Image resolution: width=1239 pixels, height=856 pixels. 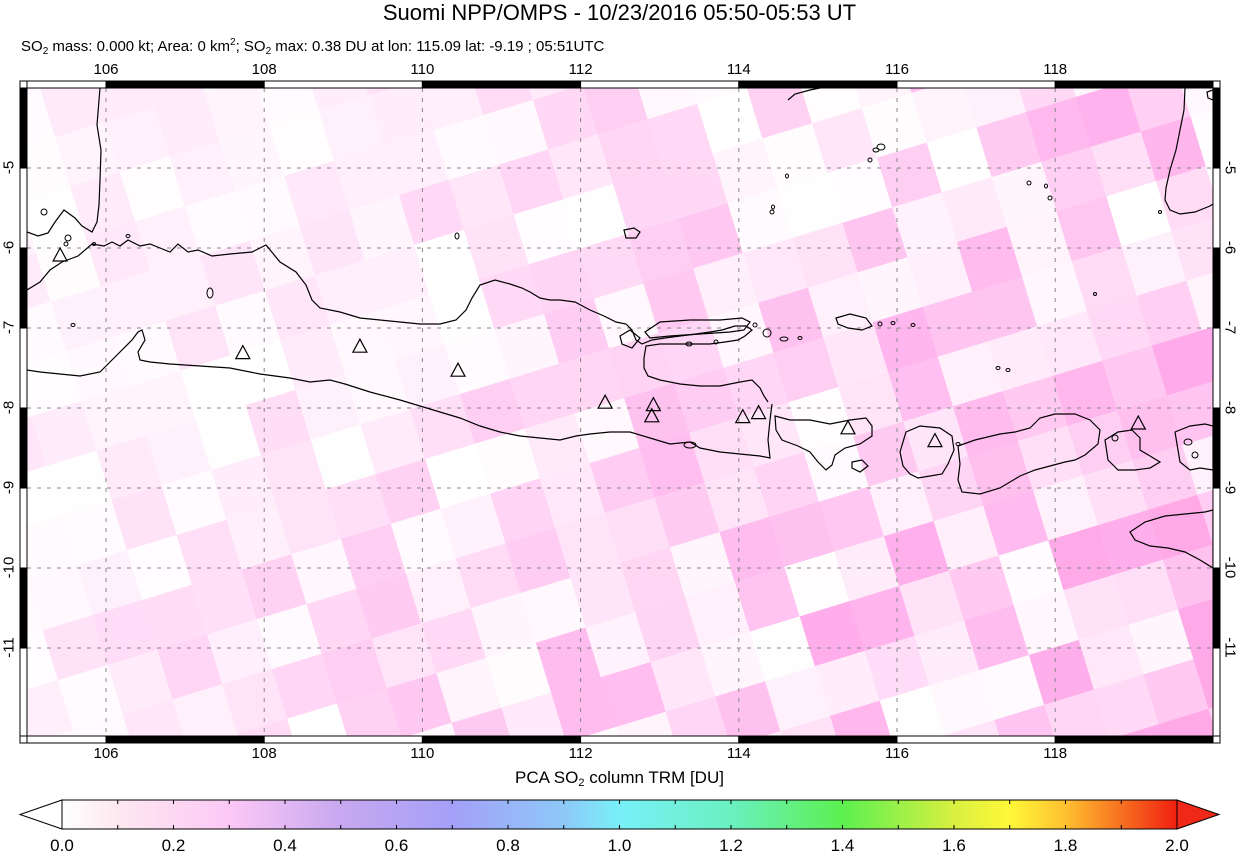 What do you see at coordinates (139, 46) in the screenshot?
I see `mass-area-text: mass: 0.000 kt; Area: 0 km` at bounding box center [139, 46].